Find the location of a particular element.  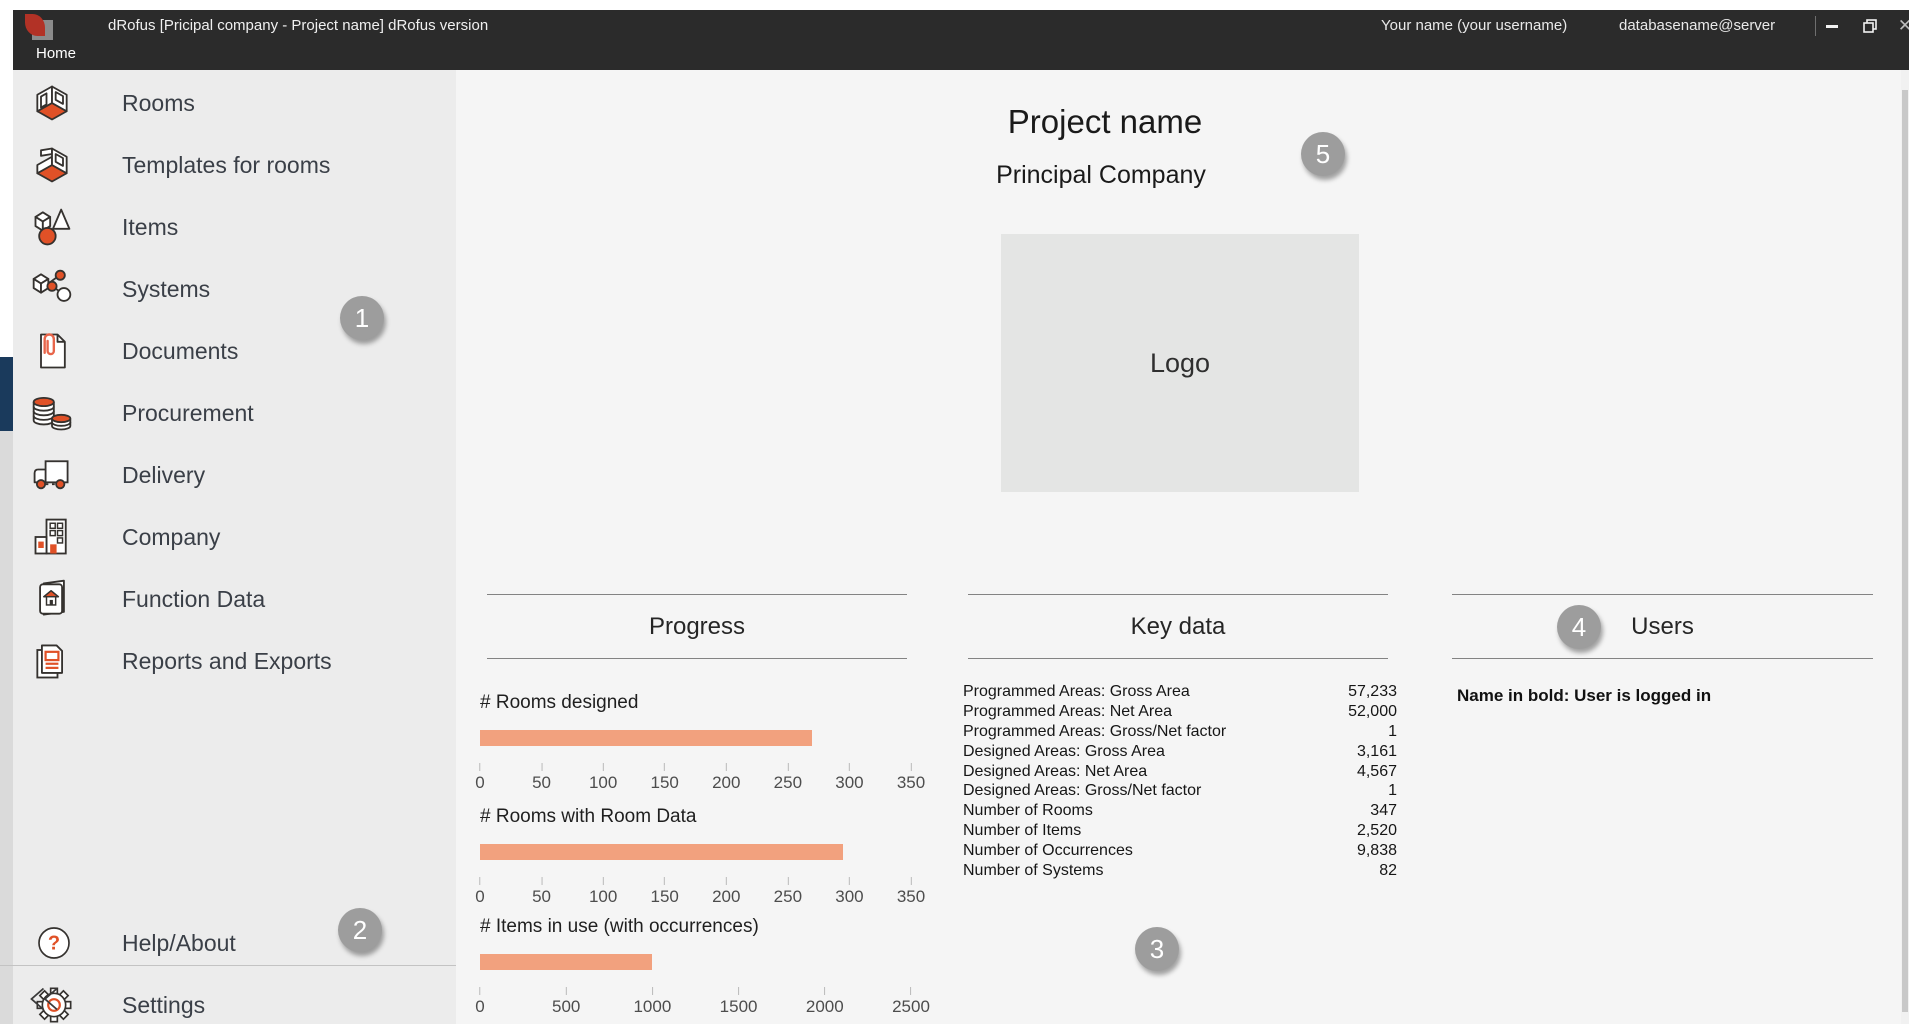

sidebar-item-label: Templates for rooms is located at coordinates (226, 164).